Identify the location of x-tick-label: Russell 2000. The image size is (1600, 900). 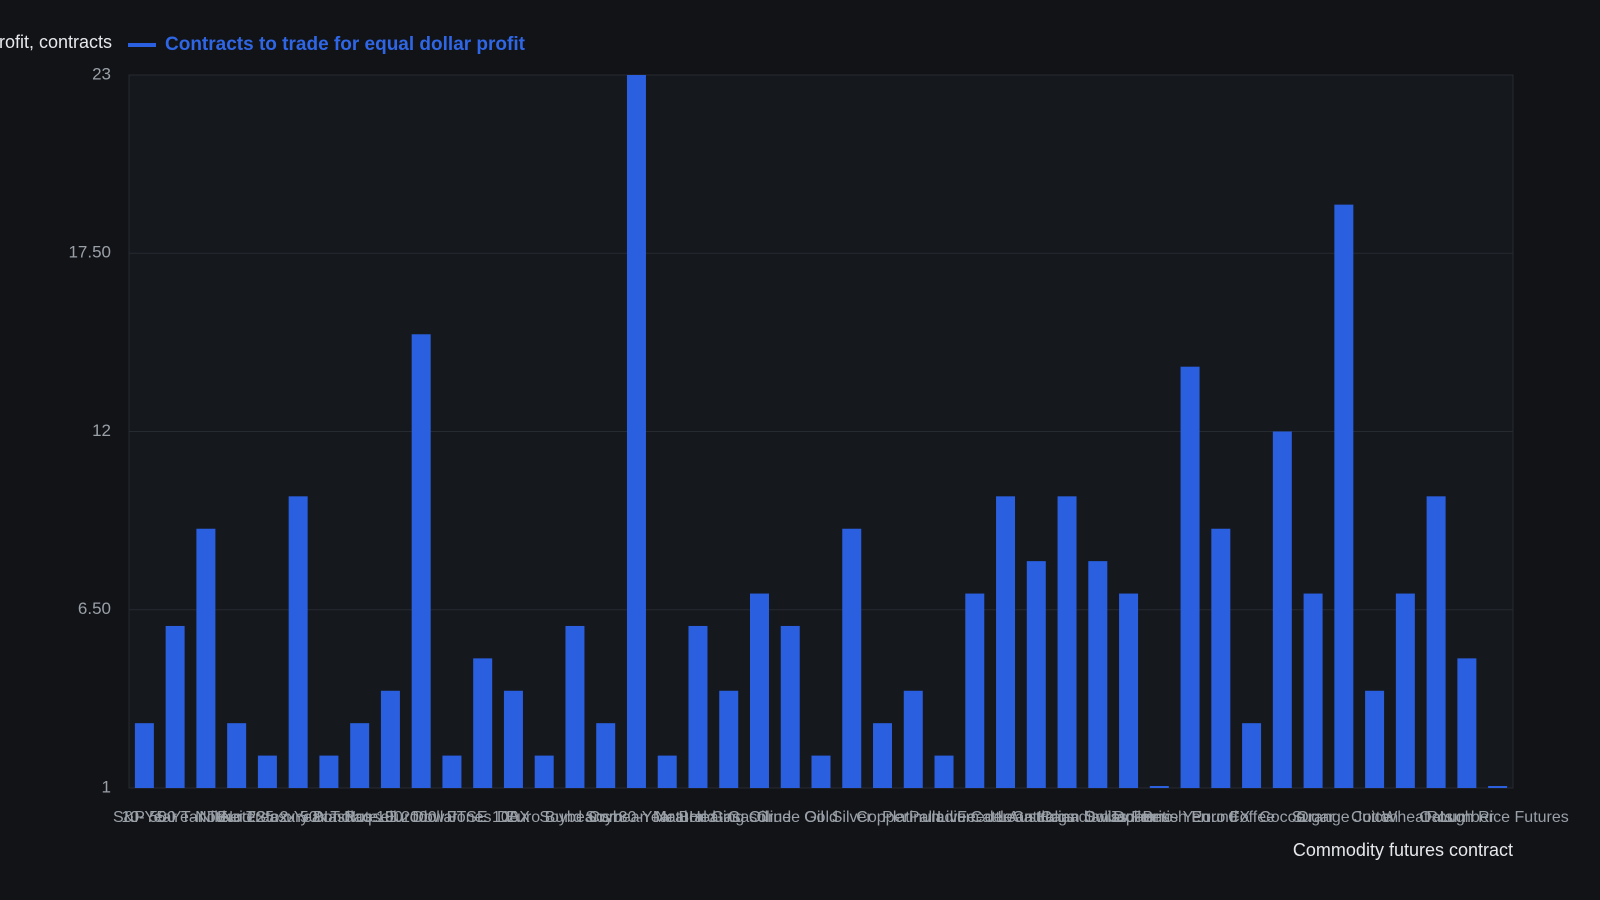
(390, 817).